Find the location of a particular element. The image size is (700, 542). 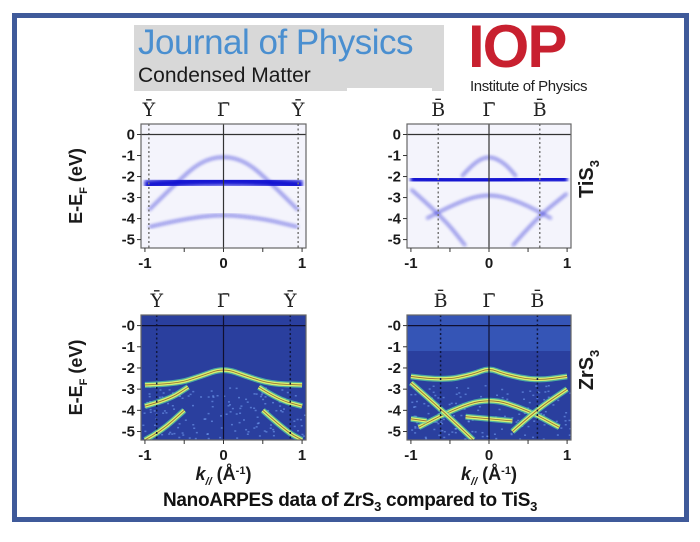

high-symmetry-label: B̄ is located at coordinates (540, 109).